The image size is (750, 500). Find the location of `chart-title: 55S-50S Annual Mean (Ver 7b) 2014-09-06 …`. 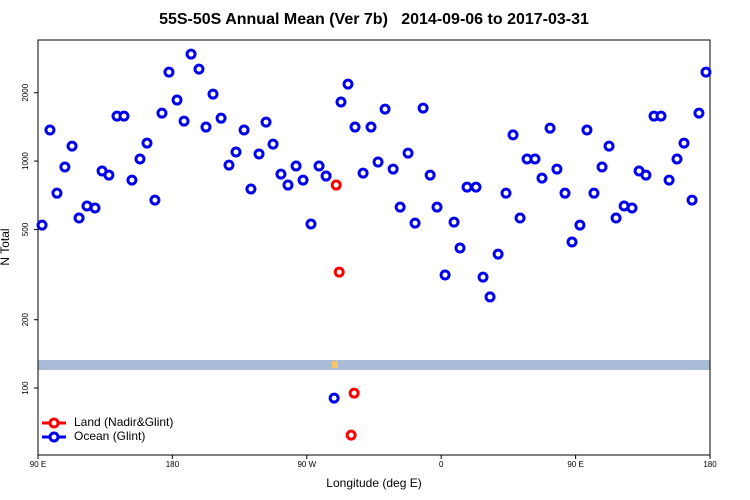

chart-title: 55S-50S Annual Mean (Ver 7b) 2014-09-06 … is located at coordinates (374, 19).